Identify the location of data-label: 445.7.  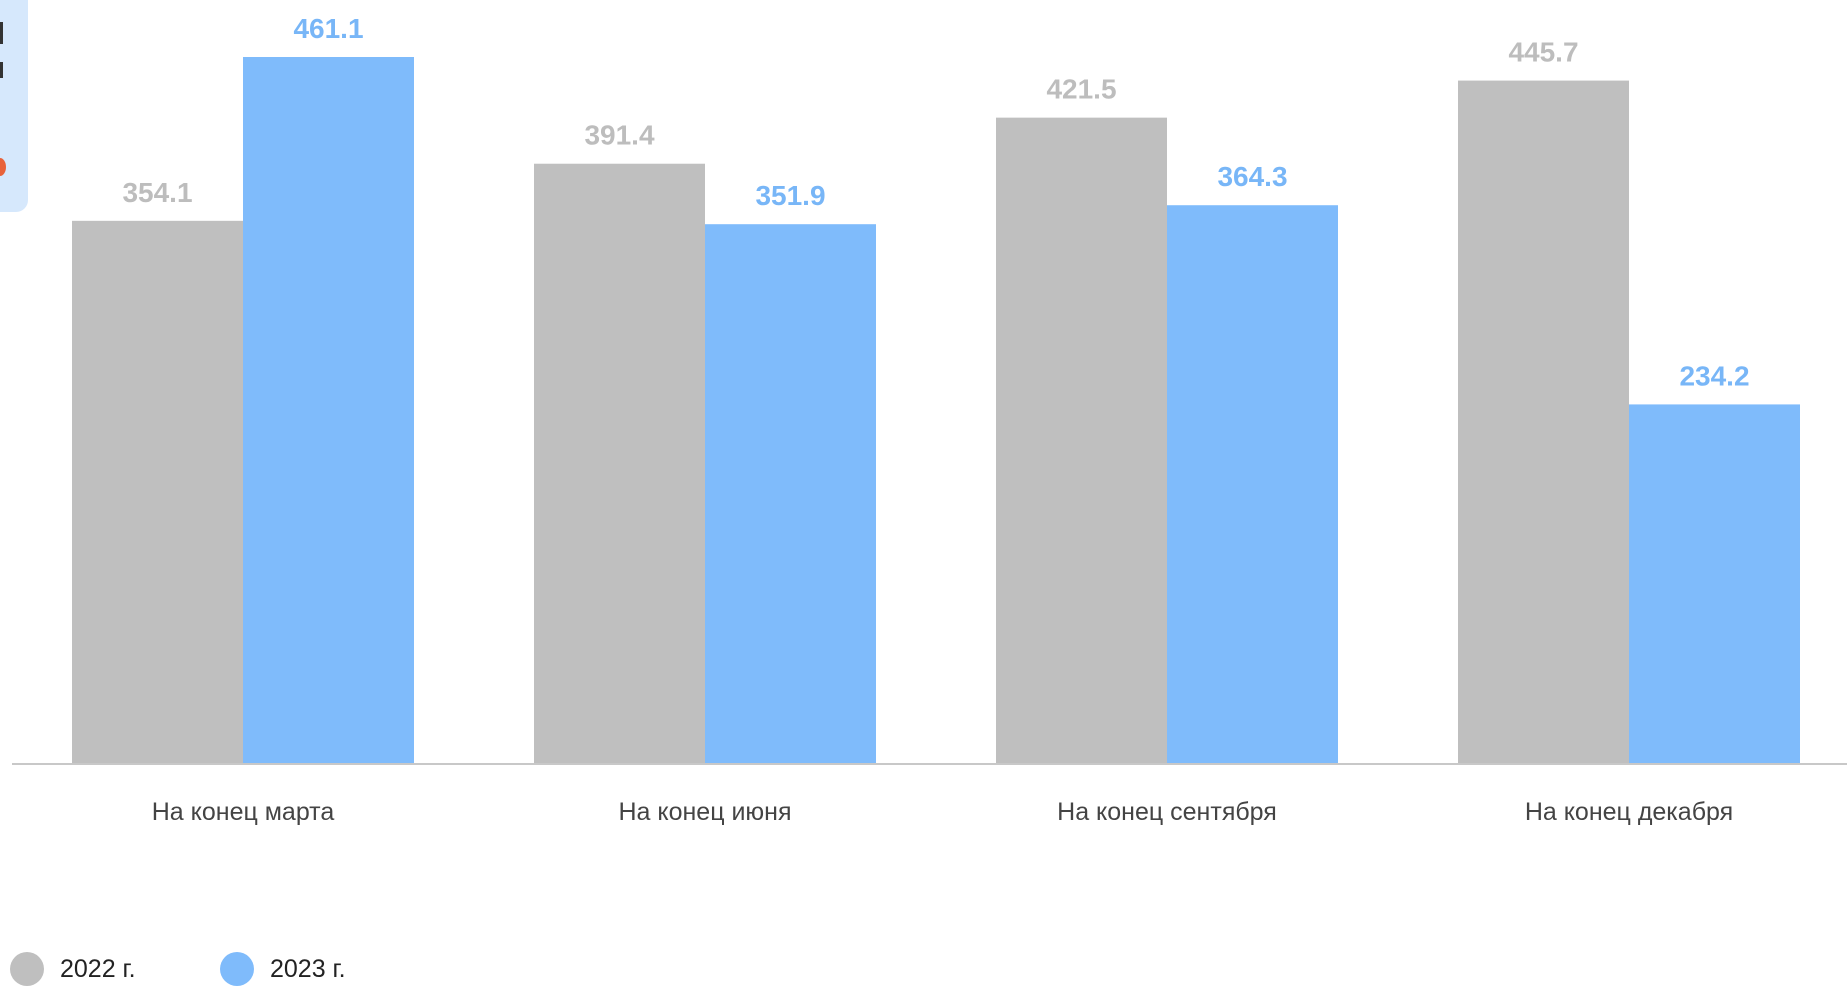
(1543, 52).